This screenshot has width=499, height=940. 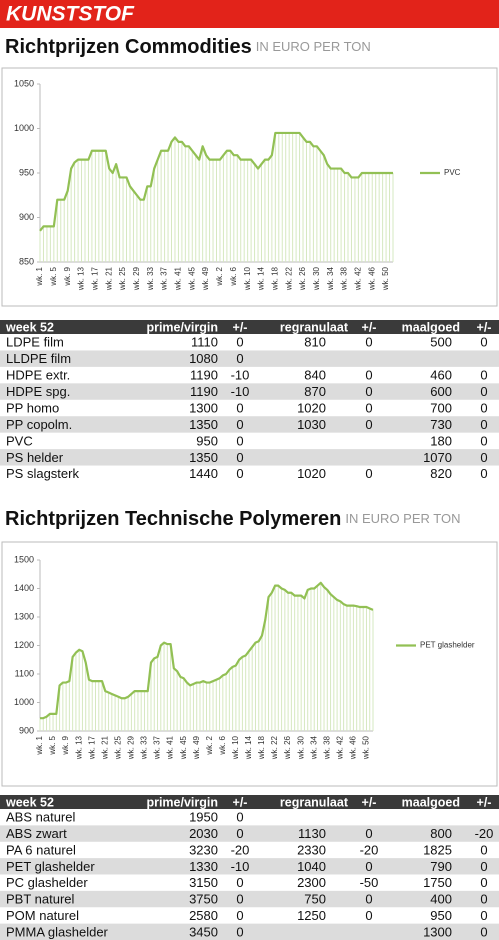 I want to click on table-cell: HDPE spg., so click(x=38, y=391).